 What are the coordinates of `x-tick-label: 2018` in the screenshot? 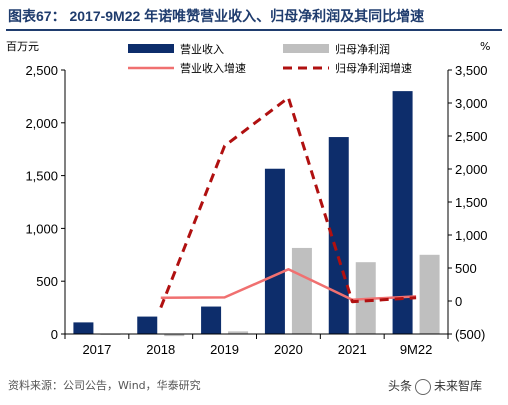 It's located at (160, 349).